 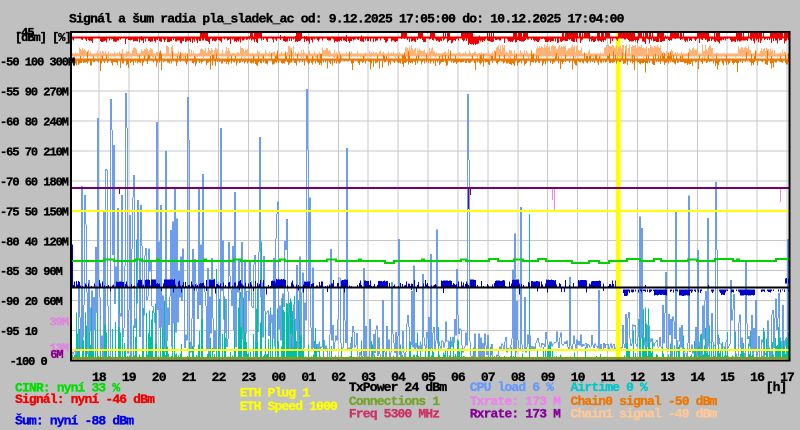 I want to click on svg-text: 6M, so click(x=56, y=355).